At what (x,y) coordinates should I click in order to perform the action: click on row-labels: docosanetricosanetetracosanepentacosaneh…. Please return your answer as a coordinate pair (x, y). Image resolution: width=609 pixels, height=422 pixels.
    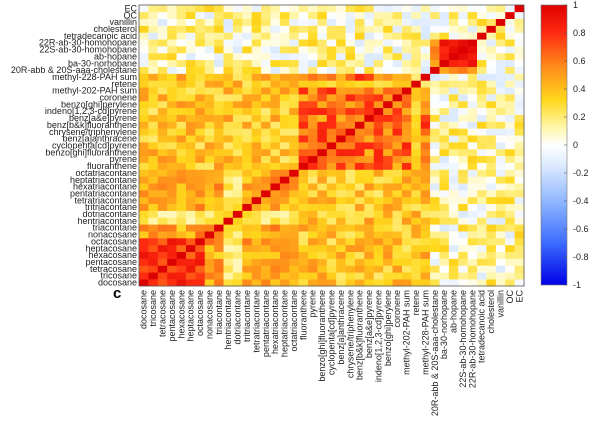
    Looking at the image, I should click on (74, 145).